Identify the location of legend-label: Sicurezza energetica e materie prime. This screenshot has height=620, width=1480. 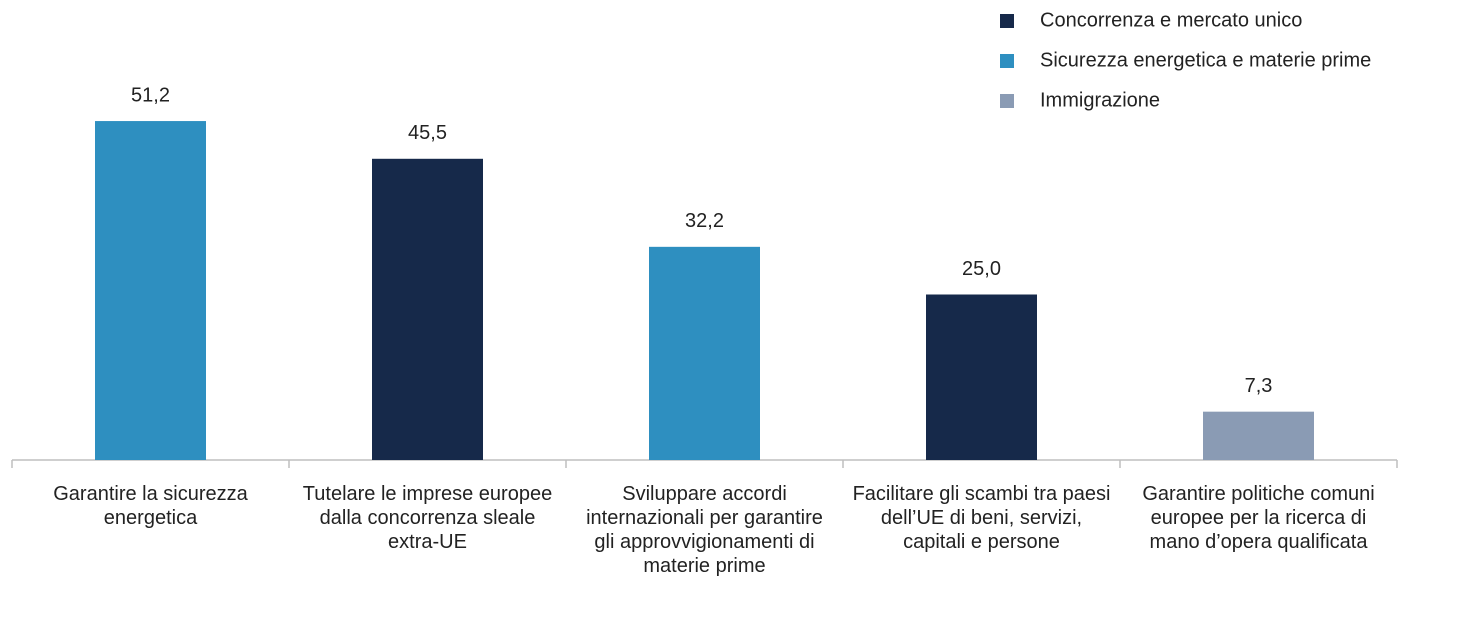
(1205, 60).